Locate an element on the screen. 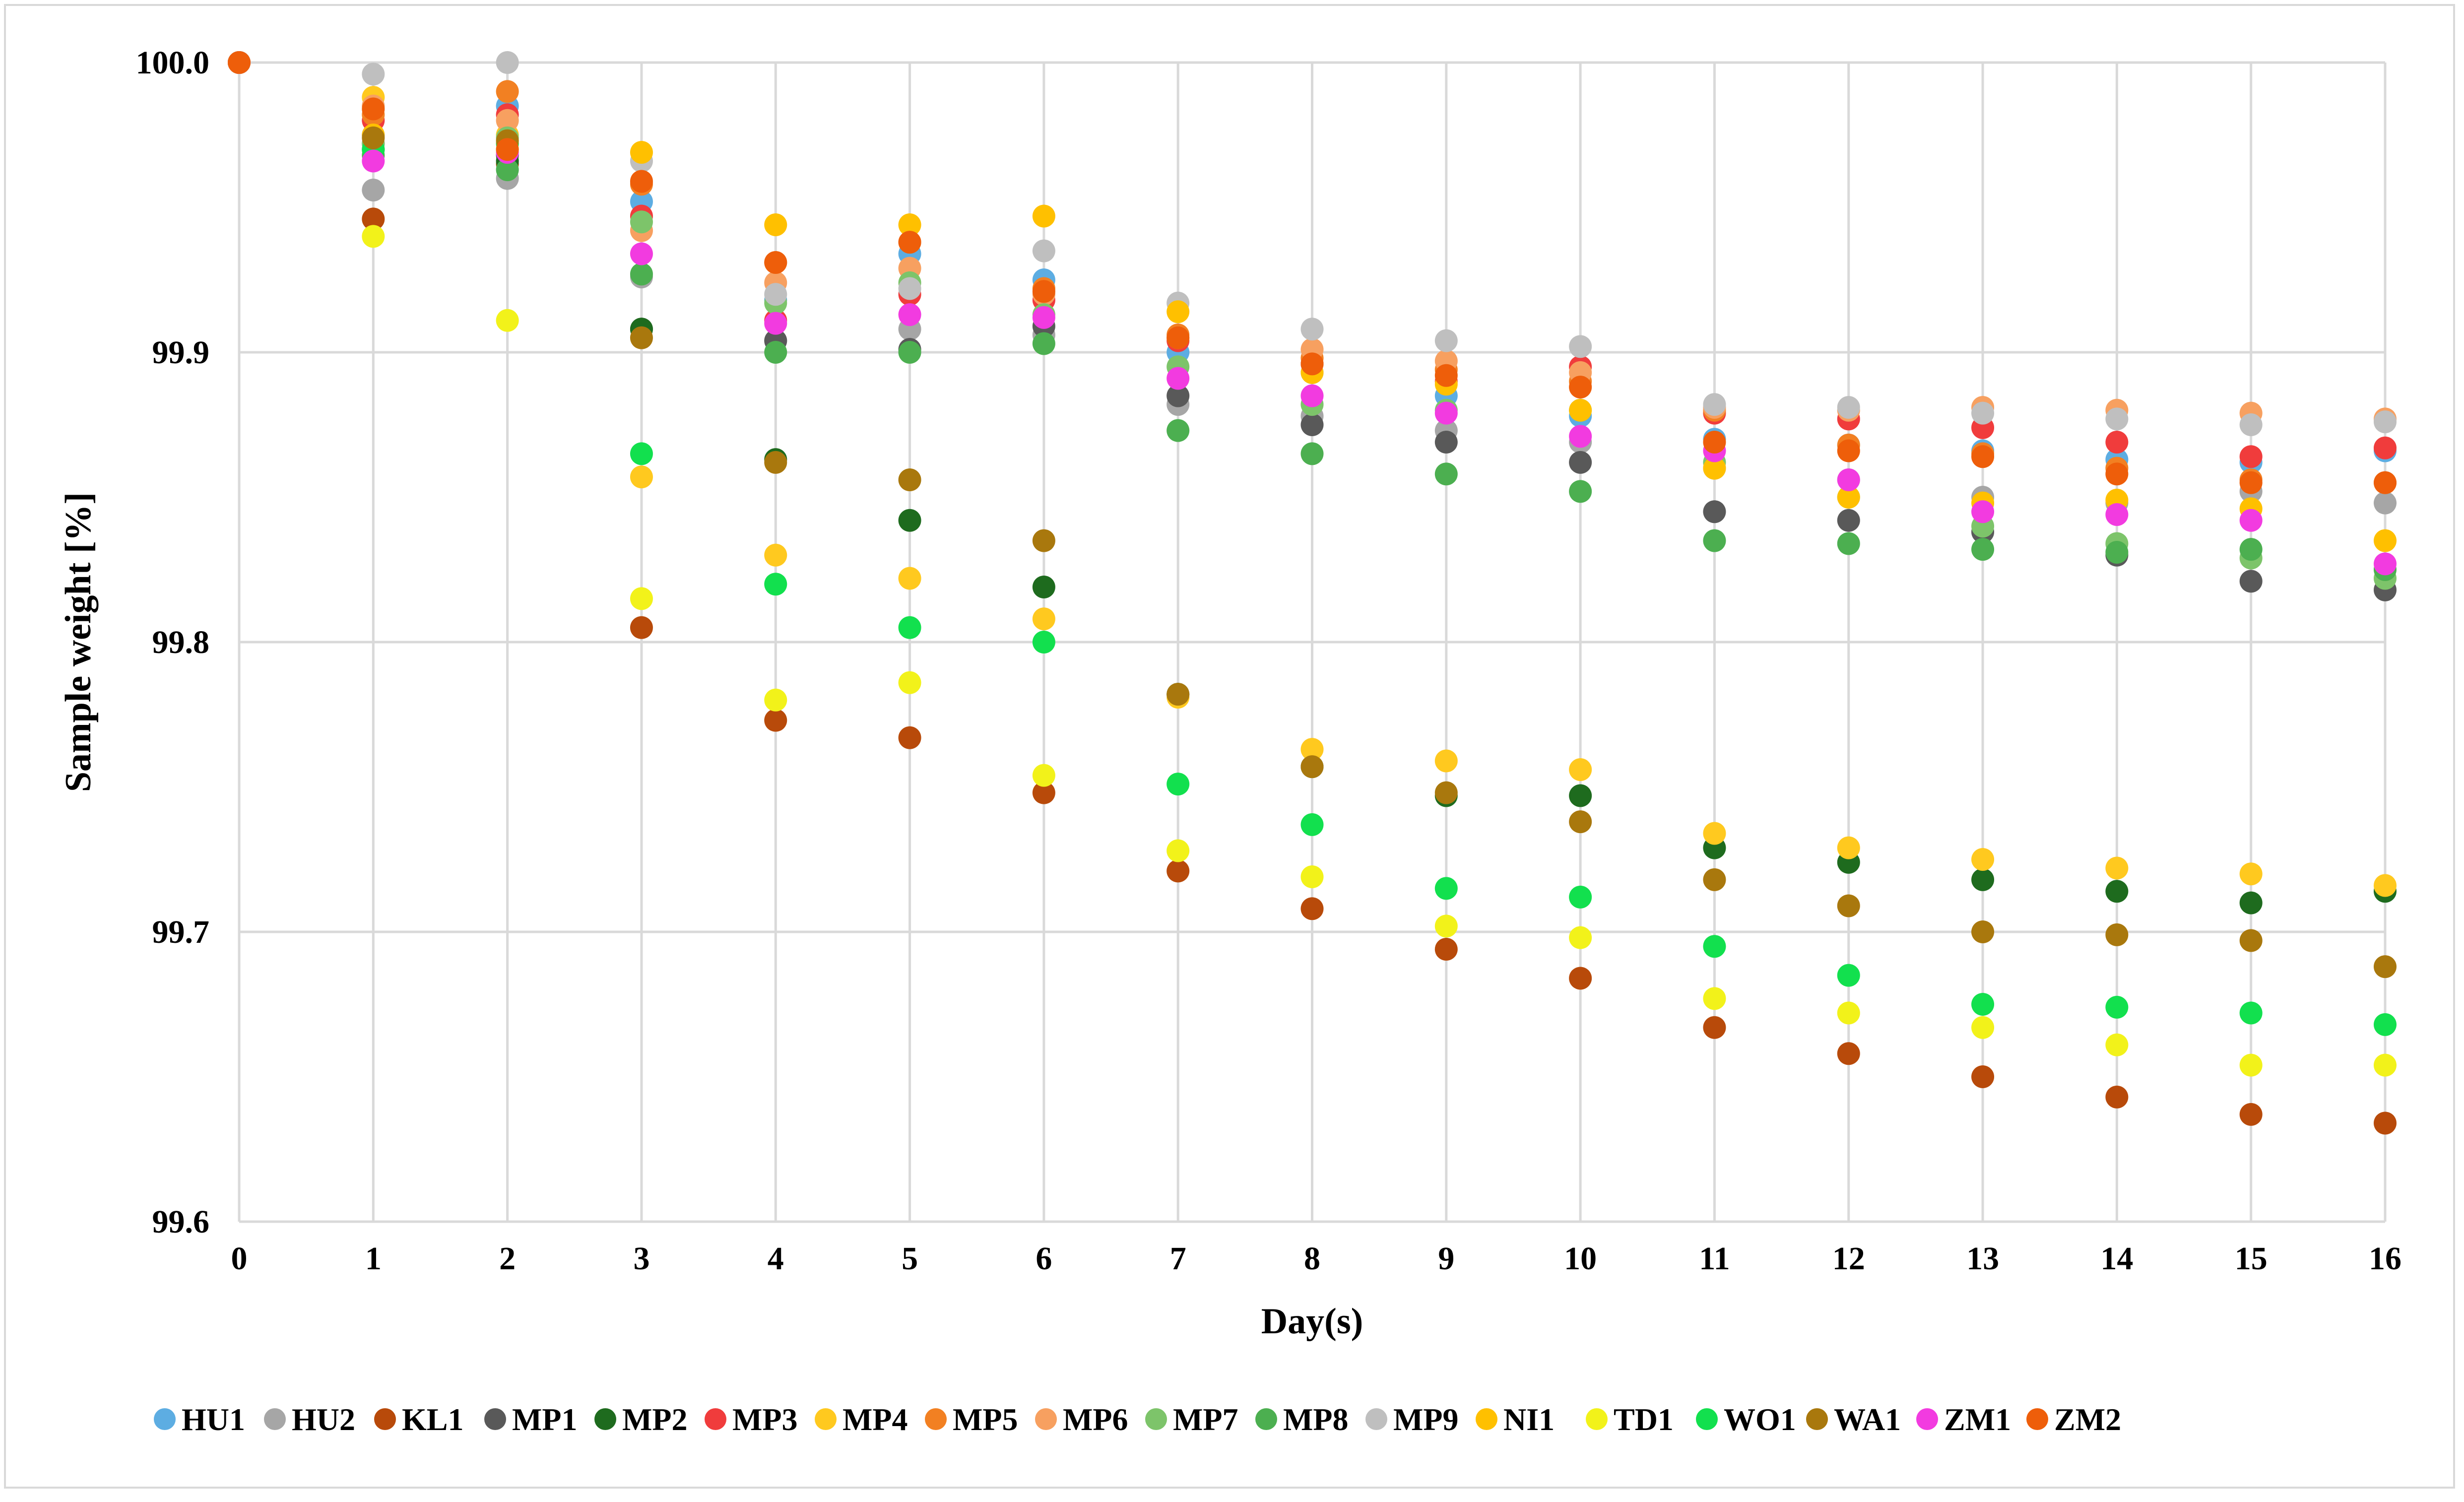  x-tick-label: 9 is located at coordinates (1446, 1259).